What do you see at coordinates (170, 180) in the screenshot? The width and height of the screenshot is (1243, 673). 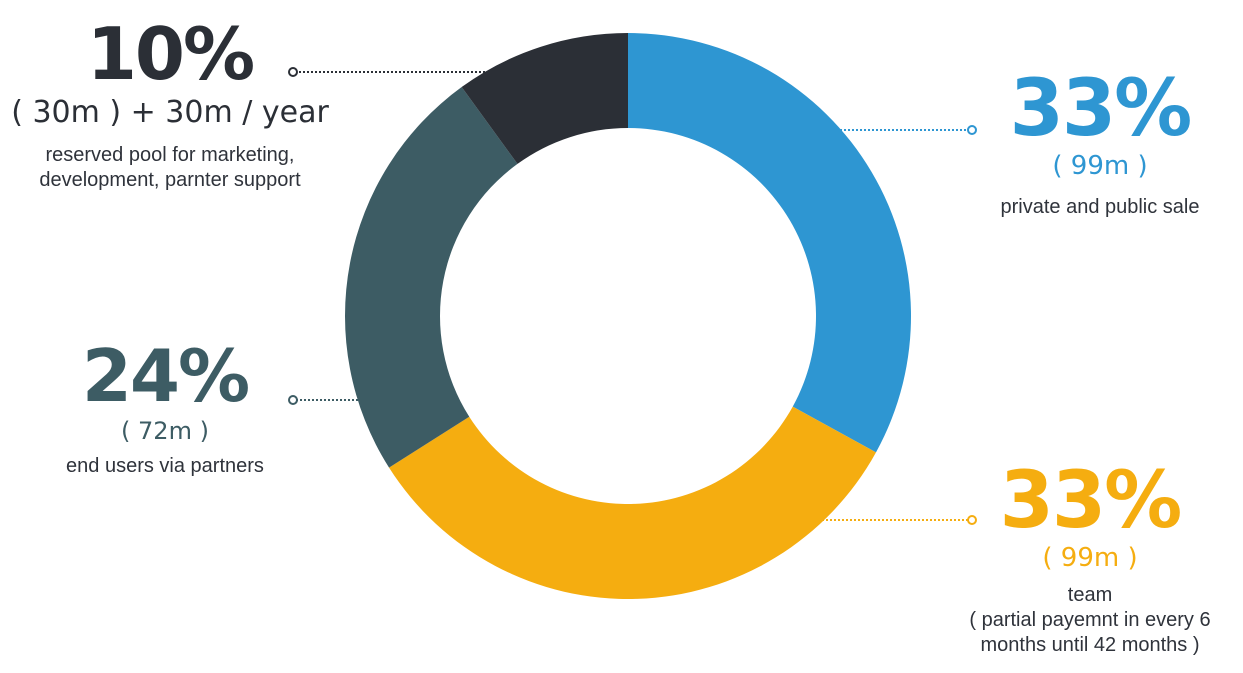 I see `description-line: development, parnter support` at bounding box center [170, 180].